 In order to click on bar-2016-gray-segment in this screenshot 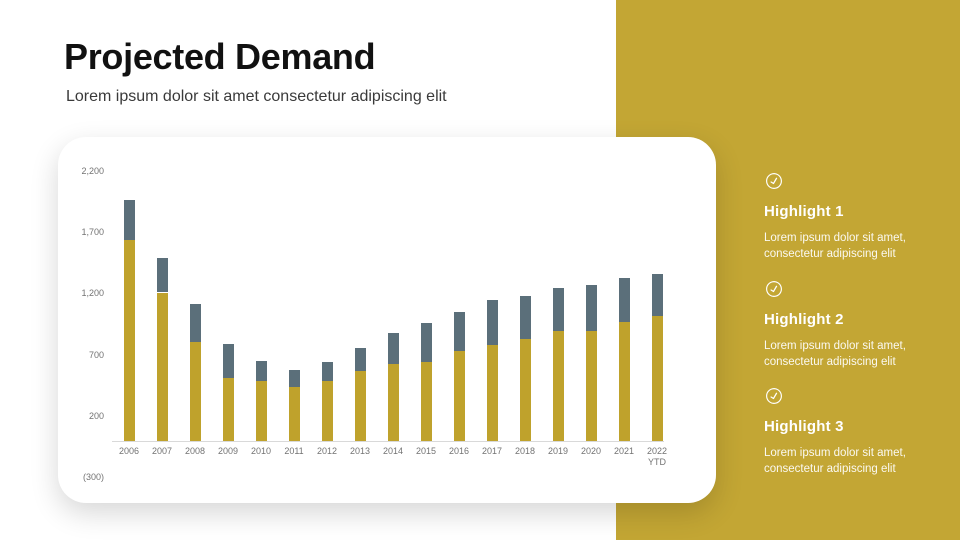, I will do `click(459, 331)`.